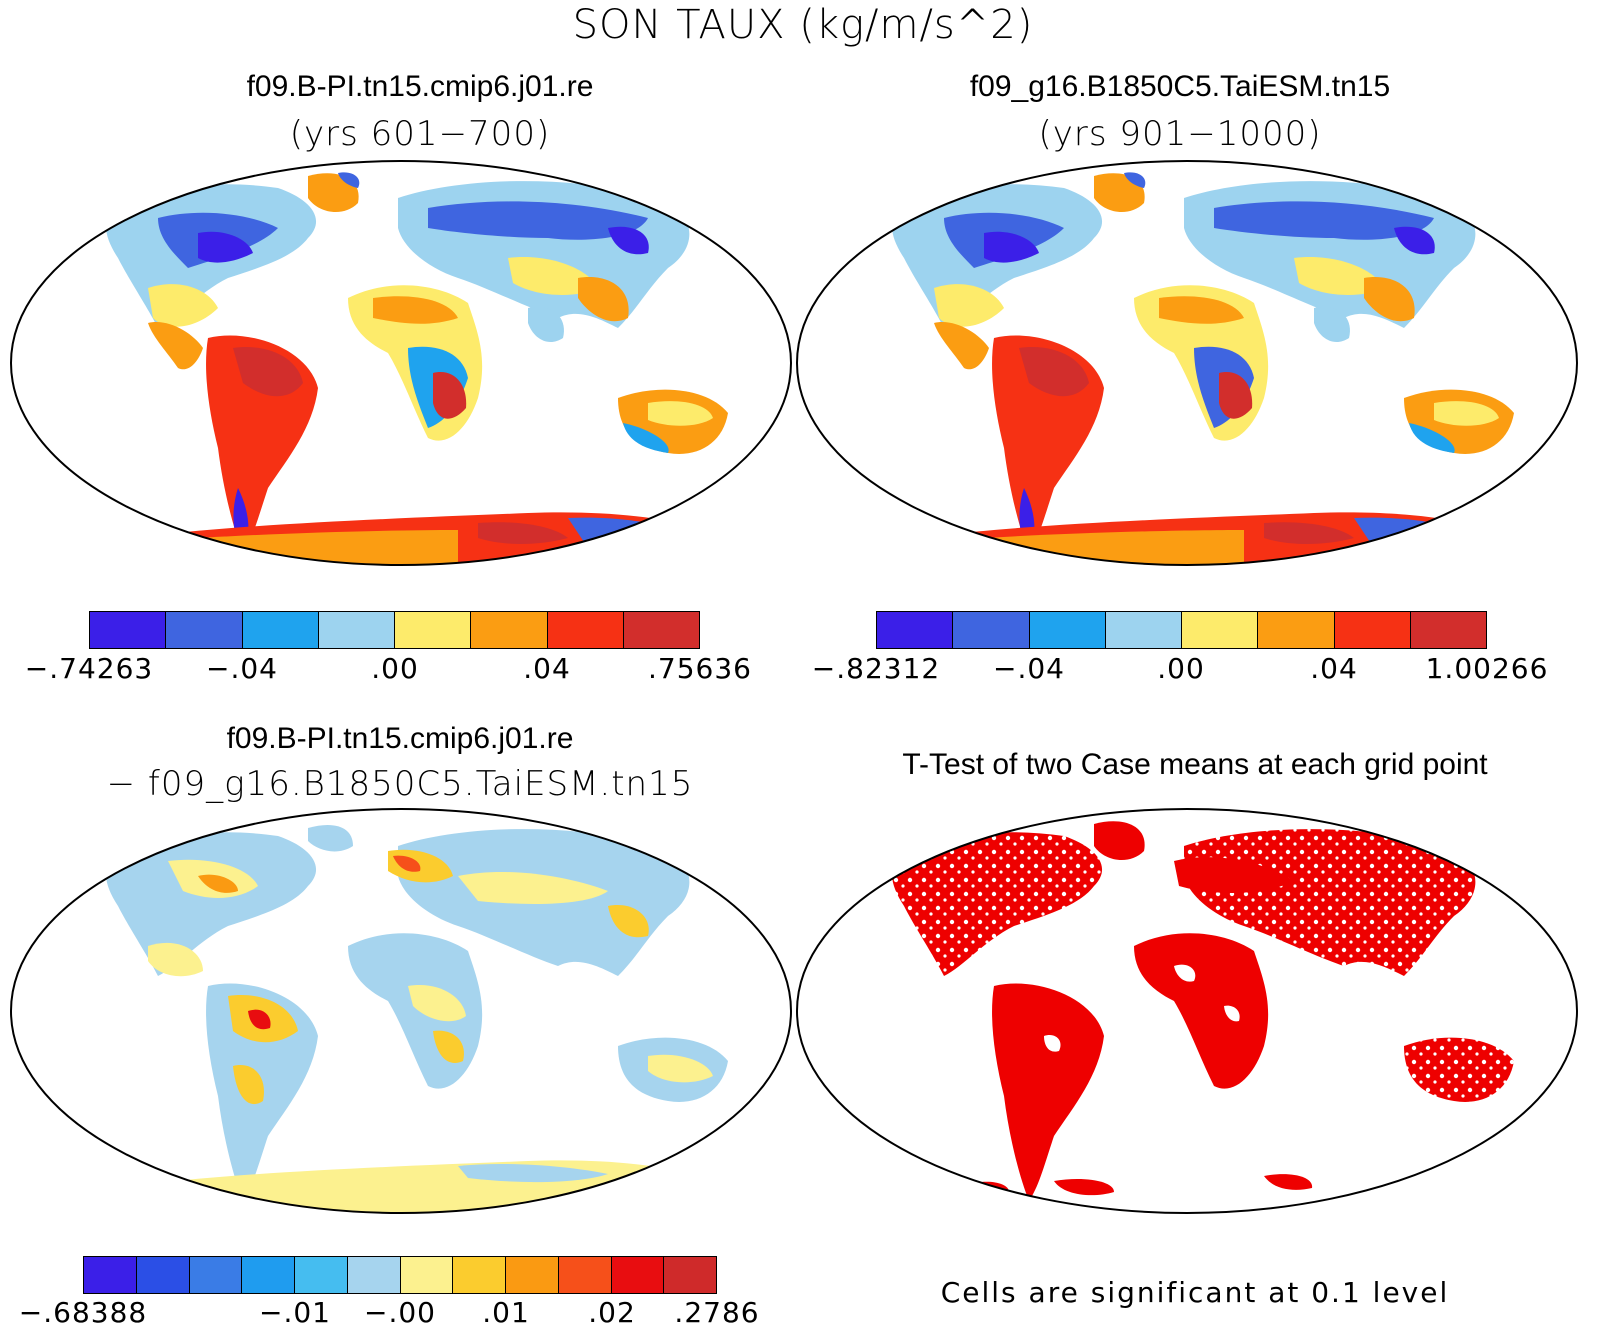  What do you see at coordinates (717, 1312) in the screenshot?
I see `colorbar-label: .2786` at bounding box center [717, 1312].